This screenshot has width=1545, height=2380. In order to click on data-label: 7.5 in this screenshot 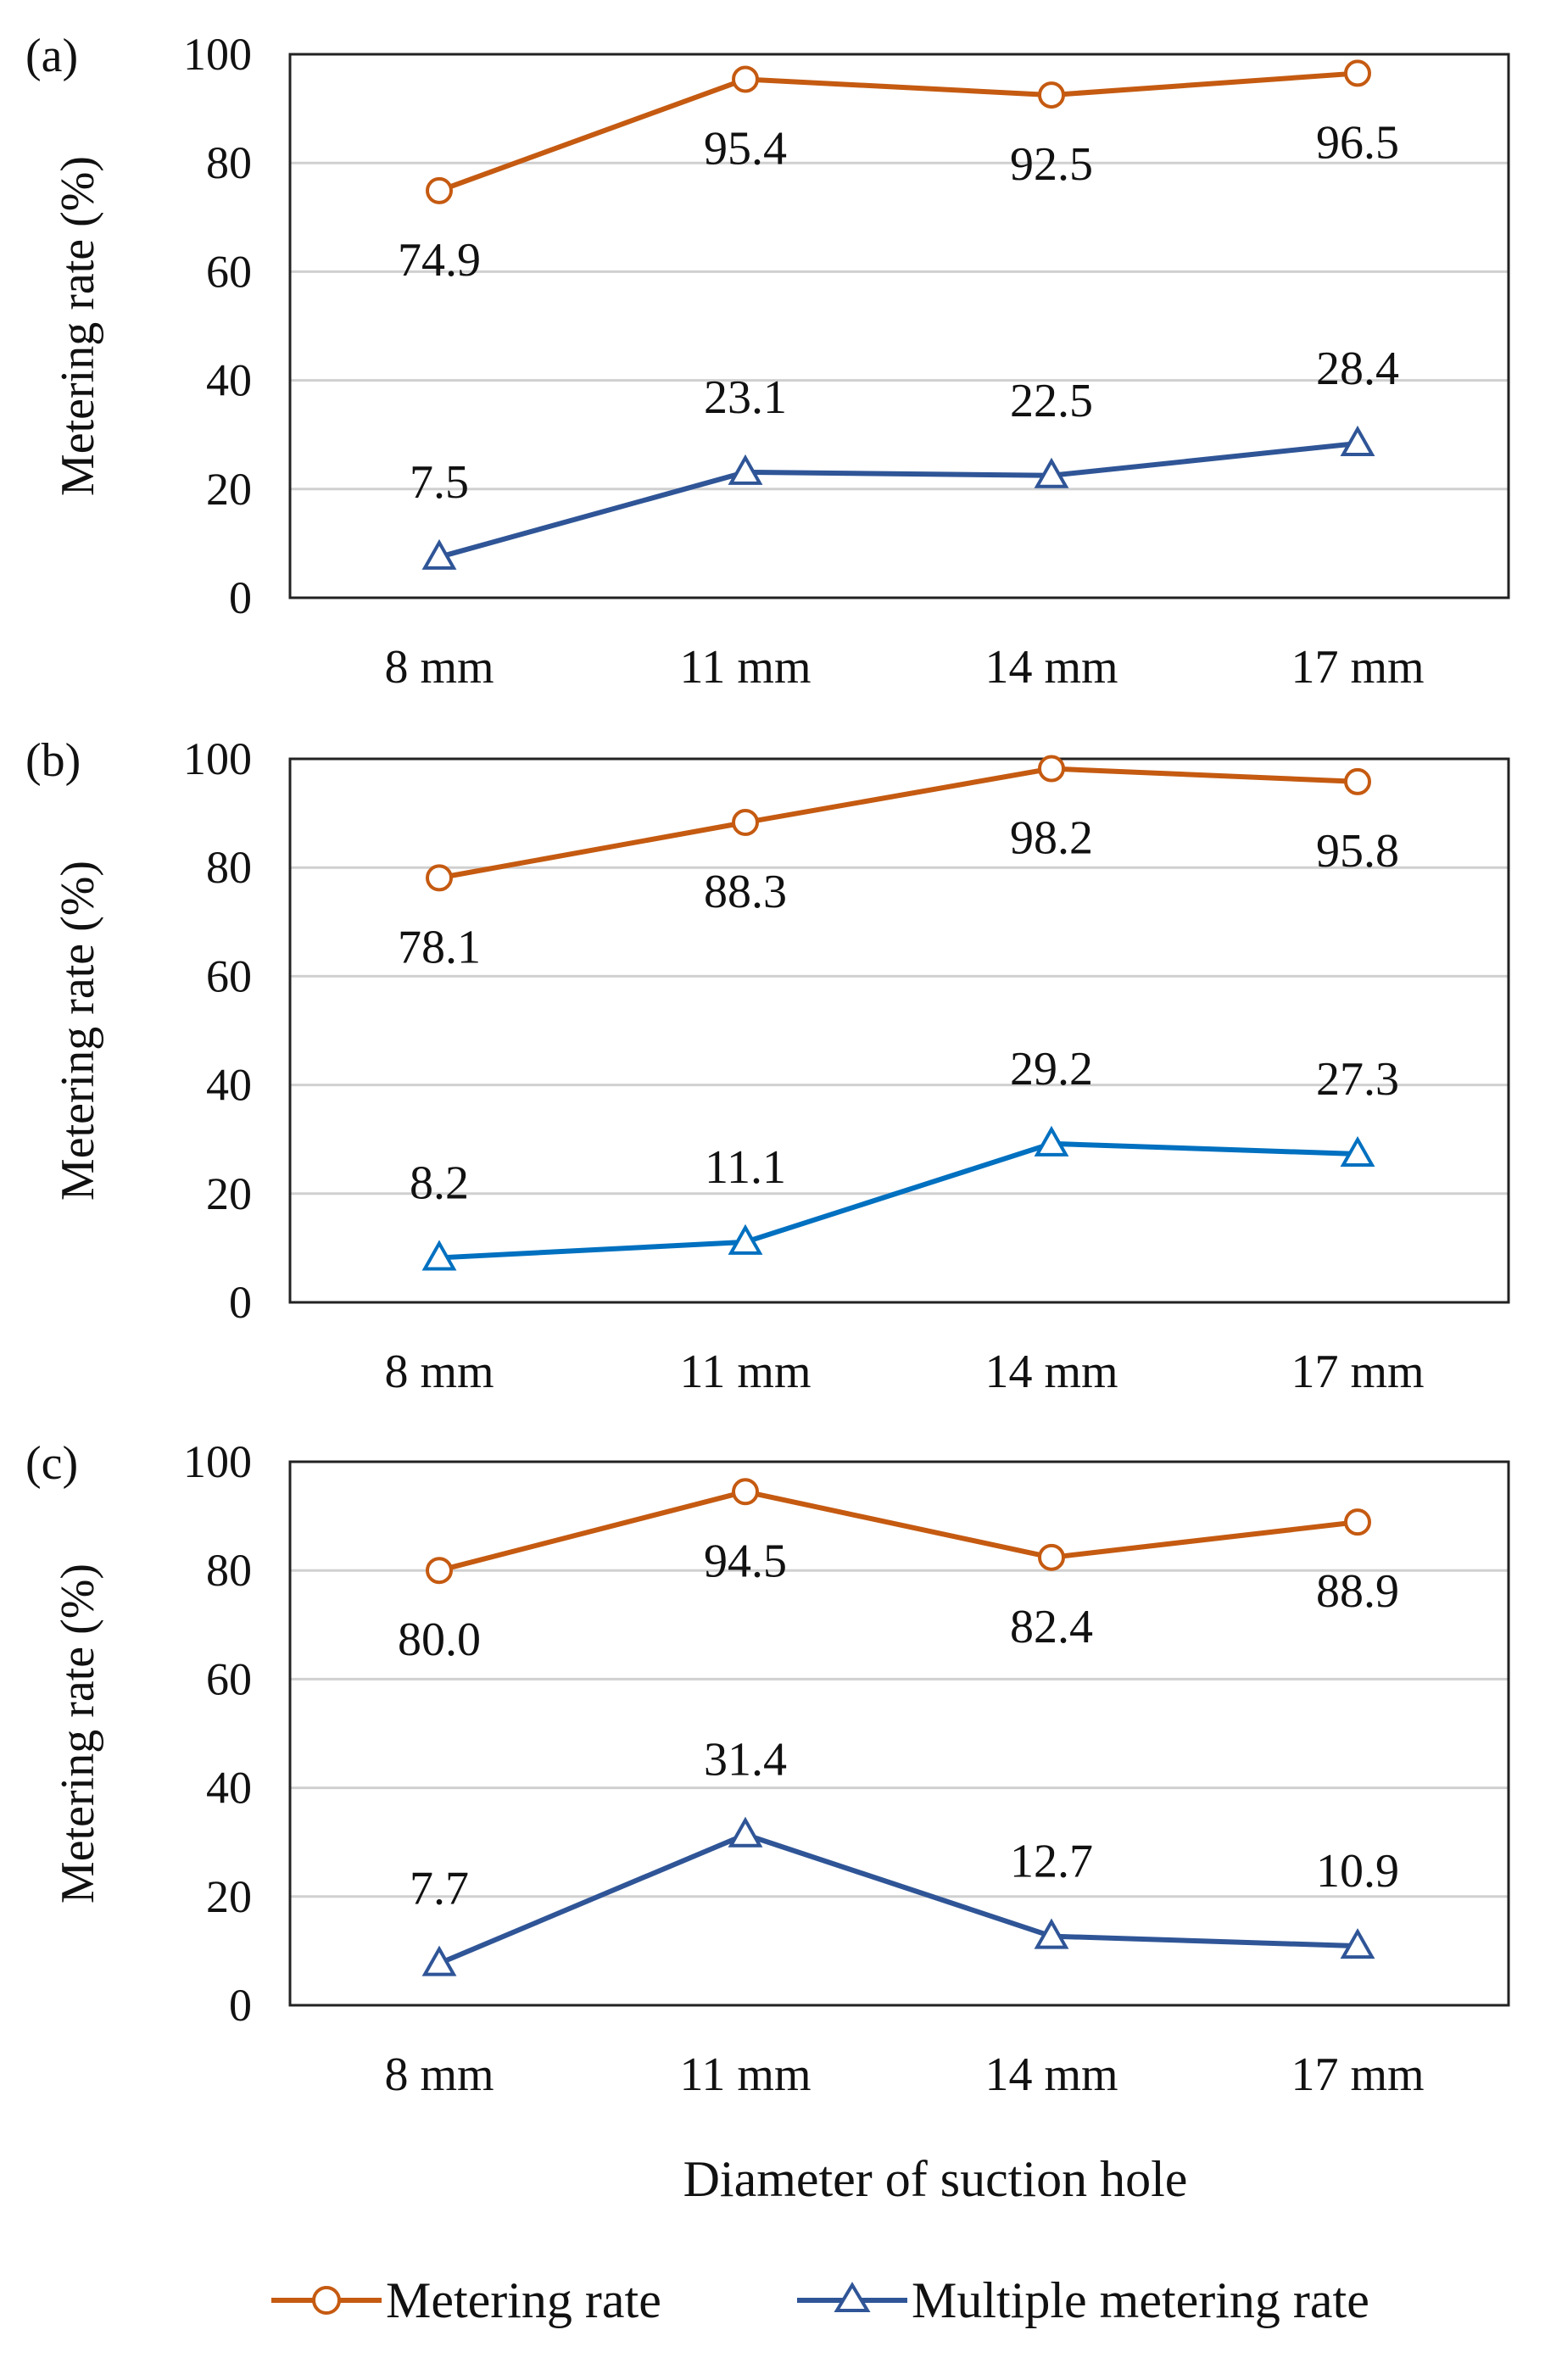, I will do `click(439, 483)`.